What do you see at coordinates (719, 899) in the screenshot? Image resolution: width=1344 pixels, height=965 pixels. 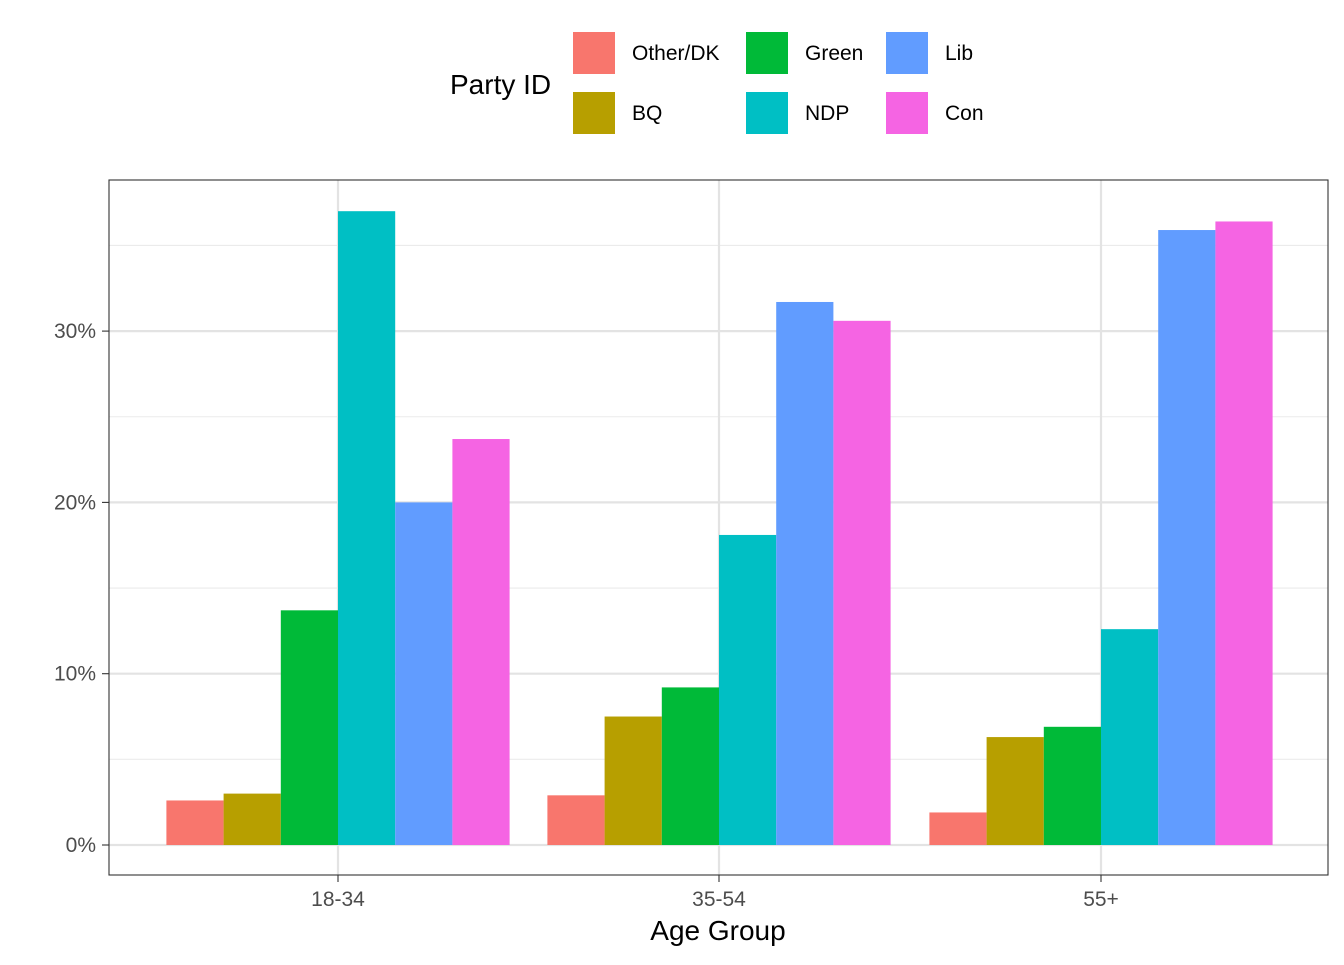 I see `x-tick-label: 35-54` at bounding box center [719, 899].